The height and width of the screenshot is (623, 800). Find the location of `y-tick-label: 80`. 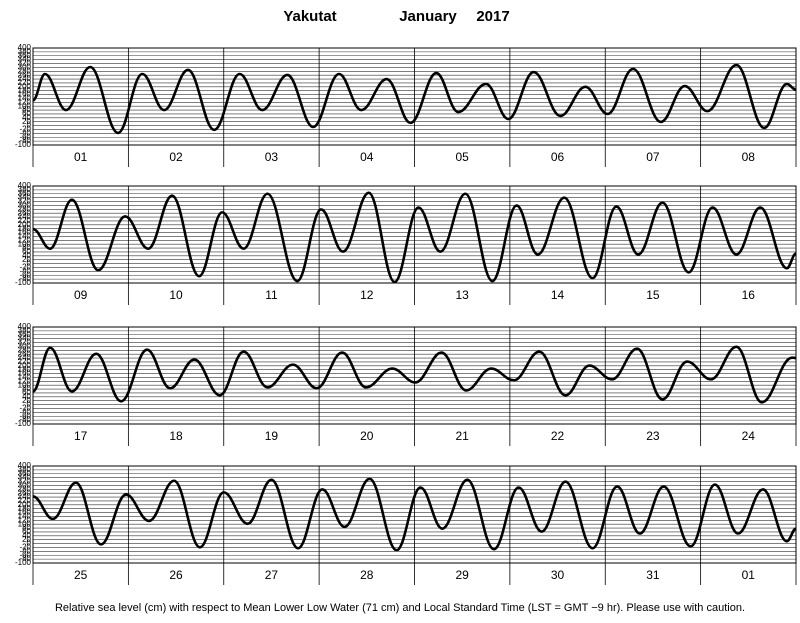

y-tick-label: 80 is located at coordinates (26, 388).